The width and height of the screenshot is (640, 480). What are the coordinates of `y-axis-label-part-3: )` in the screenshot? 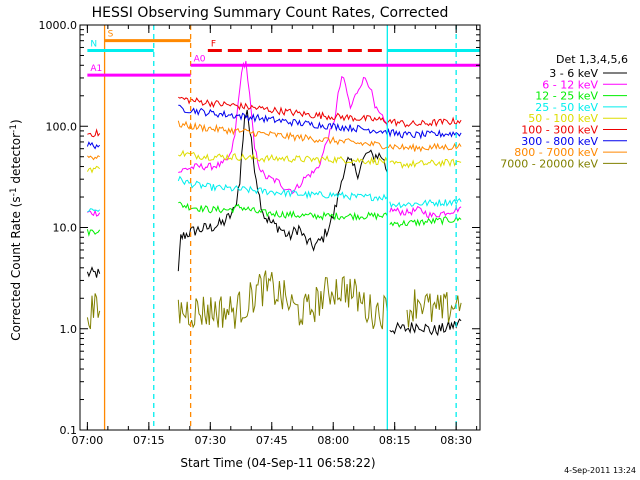 It's located at (16, 121).